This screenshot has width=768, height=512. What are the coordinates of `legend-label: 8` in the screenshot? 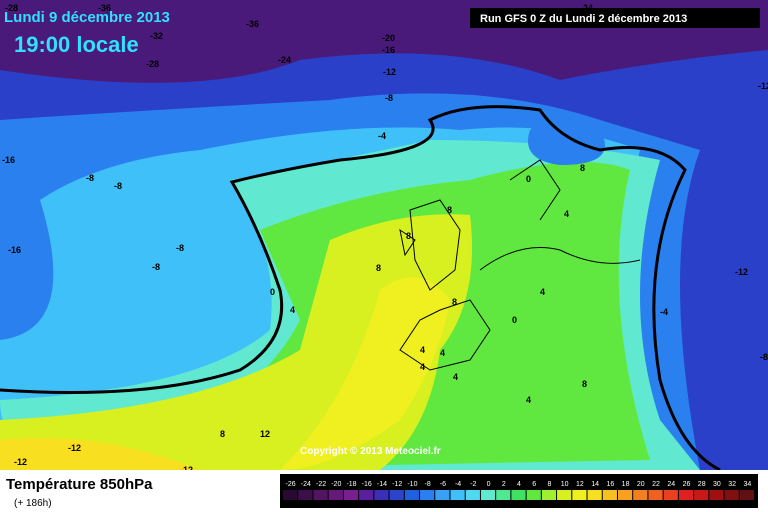 It's located at (549, 484).